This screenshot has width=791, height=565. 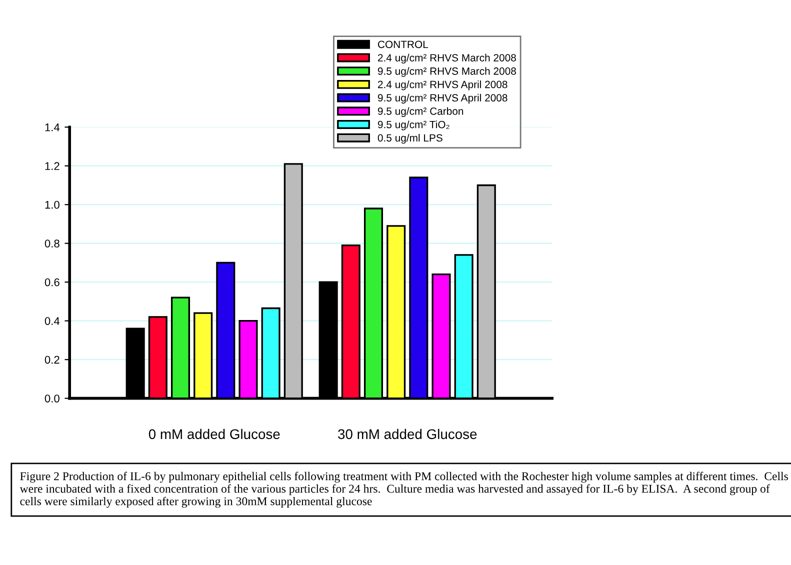 I want to click on y-tick-label: 1.0, so click(x=52, y=204).